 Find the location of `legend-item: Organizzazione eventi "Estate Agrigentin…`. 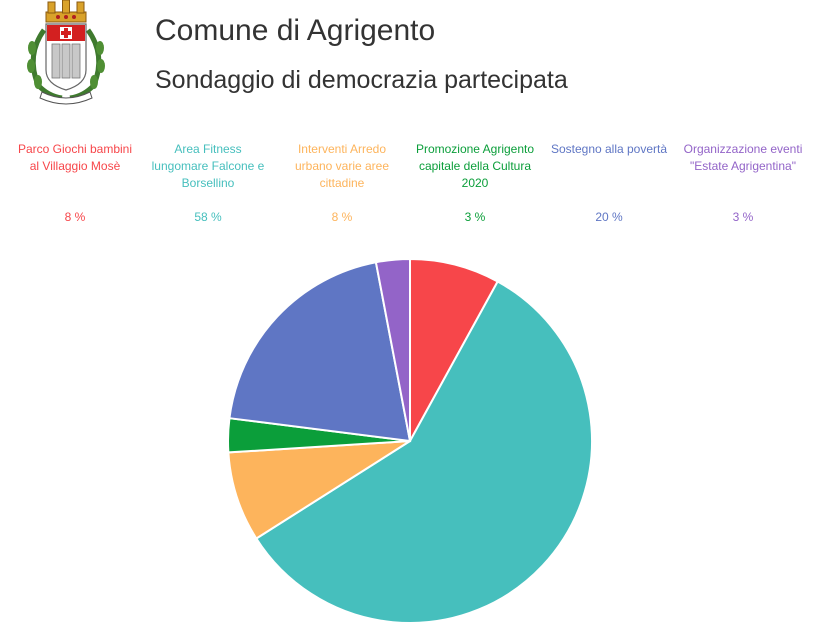

legend-item: Organizzazione eventi "Estate Agrigentin… is located at coordinates (743, 183).